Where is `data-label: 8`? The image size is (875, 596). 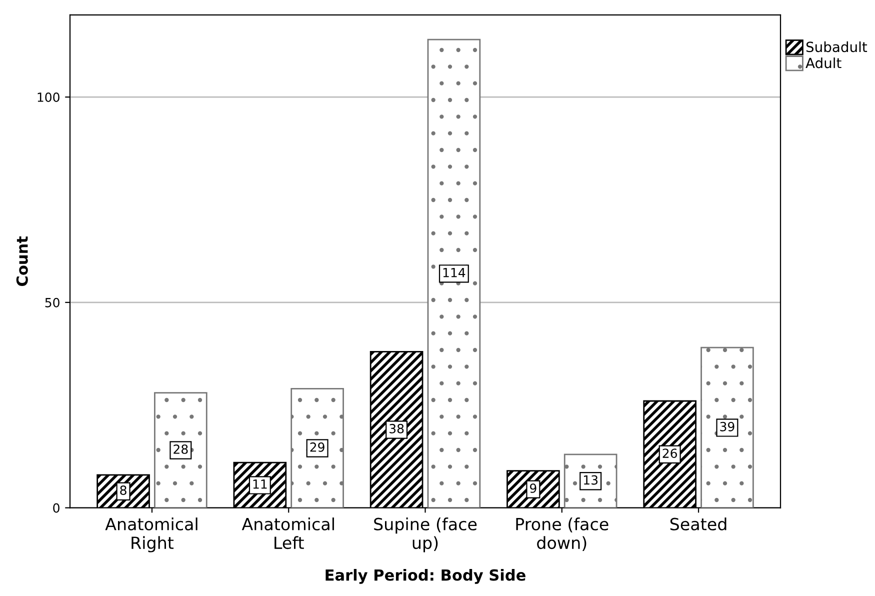 data-label: 8 is located at coordinates (123, 490).